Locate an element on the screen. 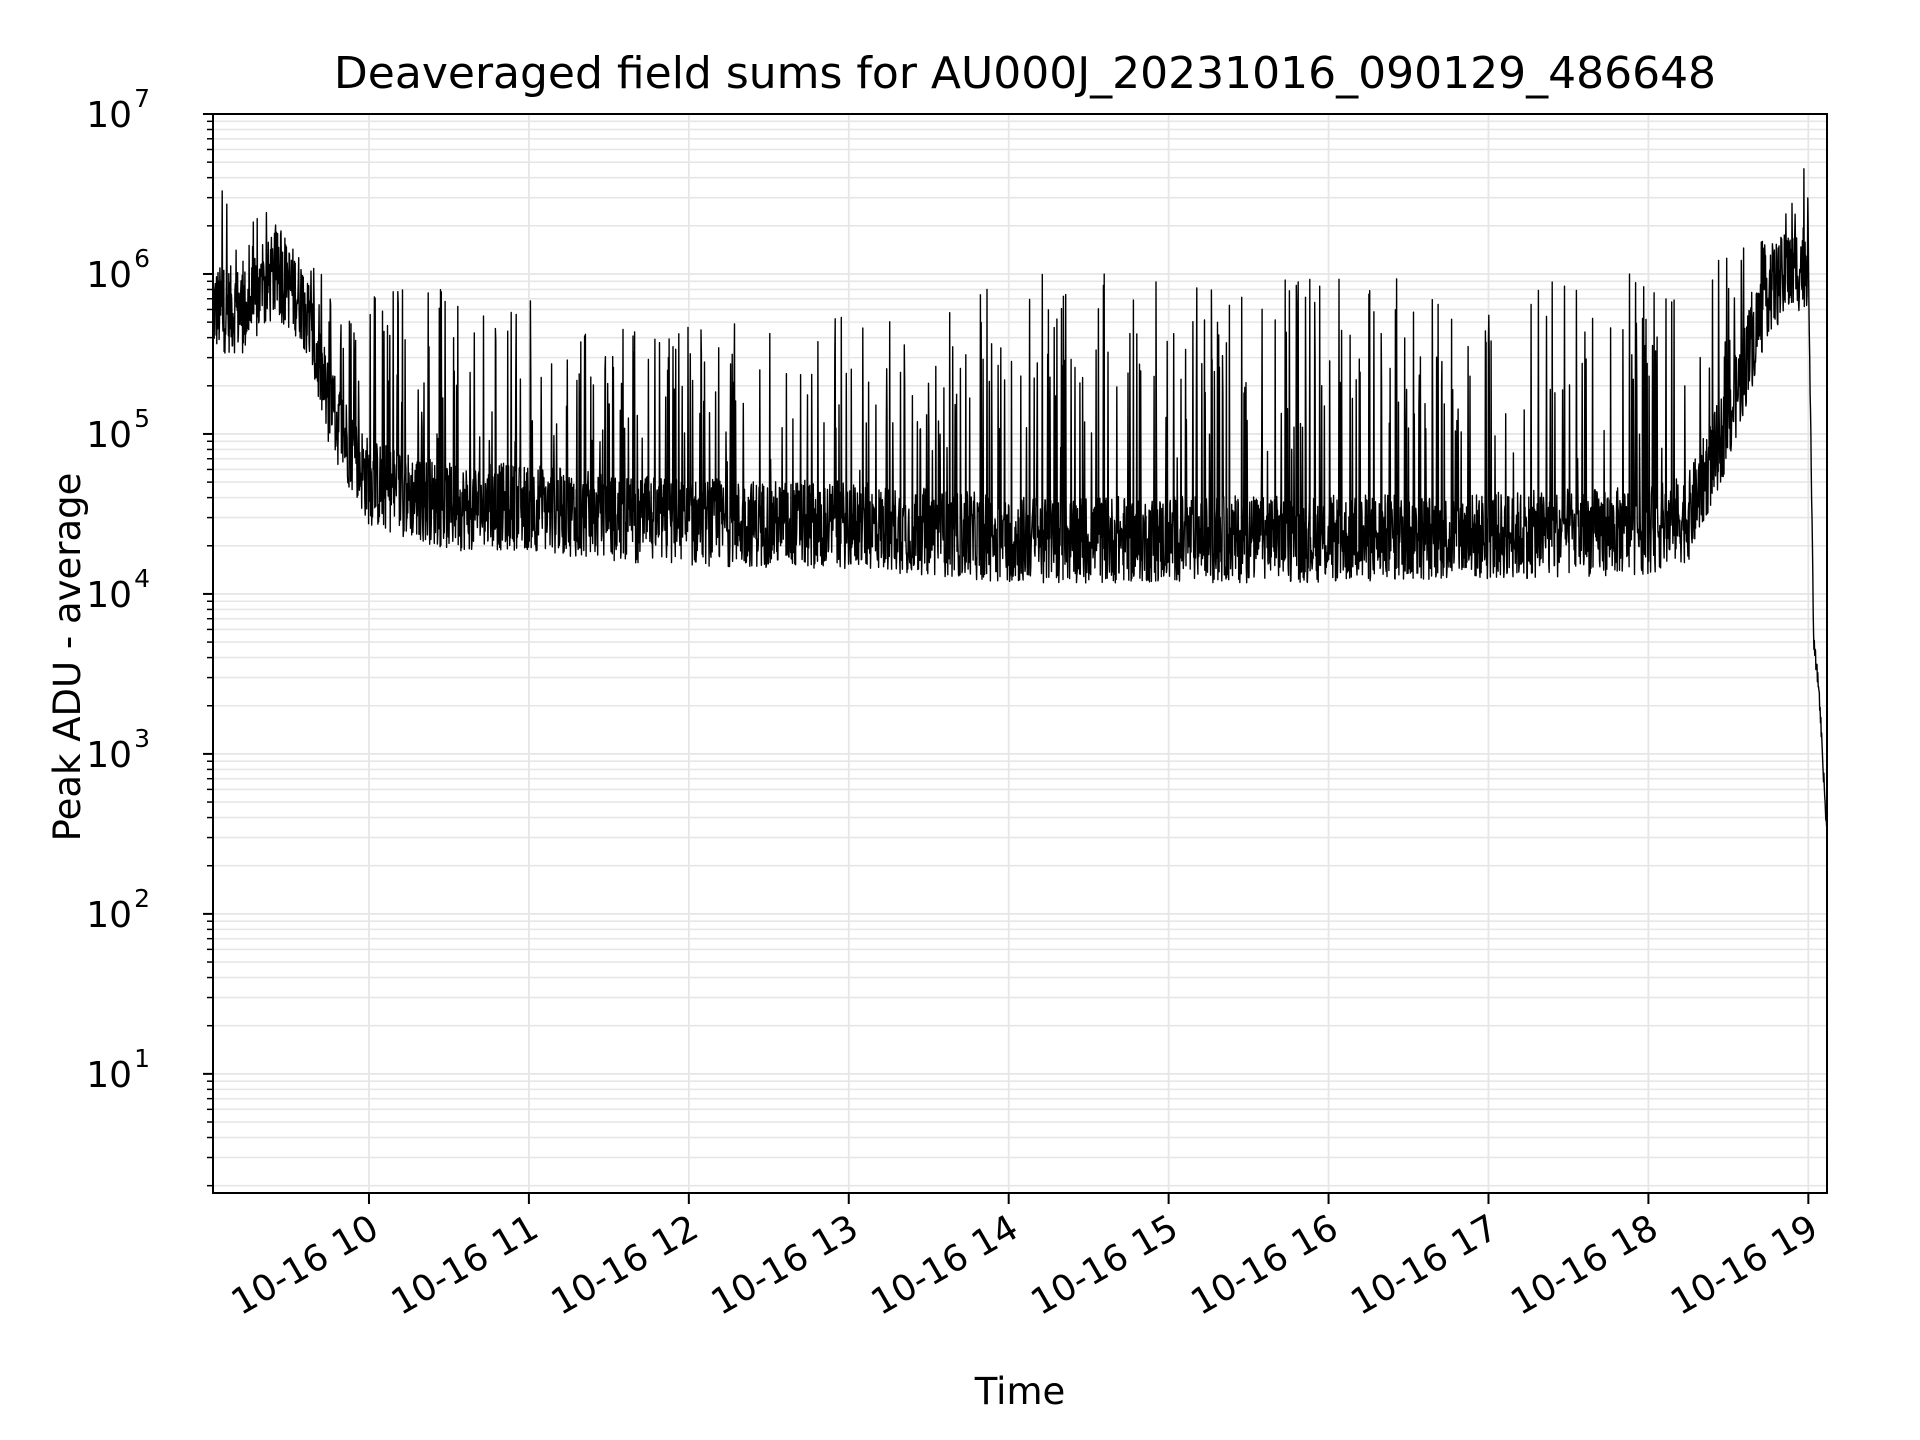 This screenshot has height=1440, width=1920. x-tick-label: 10-16 19 is located at coordinates (1744, 1265).